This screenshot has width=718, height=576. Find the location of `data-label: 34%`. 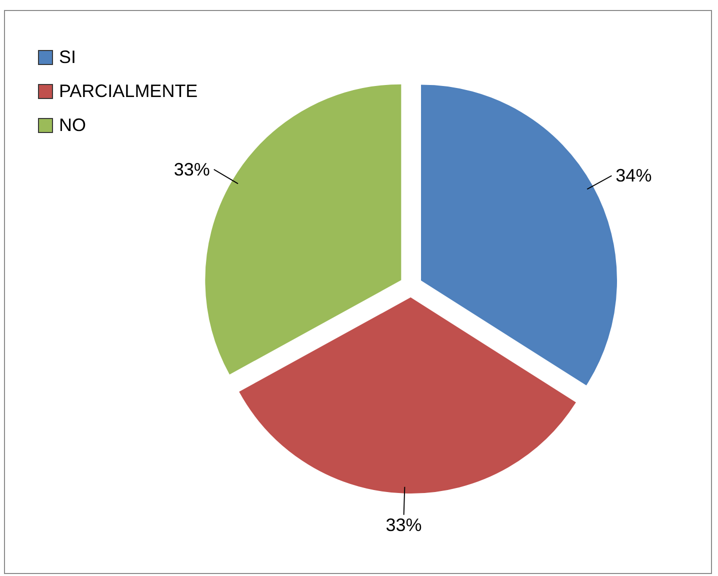

data-label: 34% is located at coordinates (634, 176).